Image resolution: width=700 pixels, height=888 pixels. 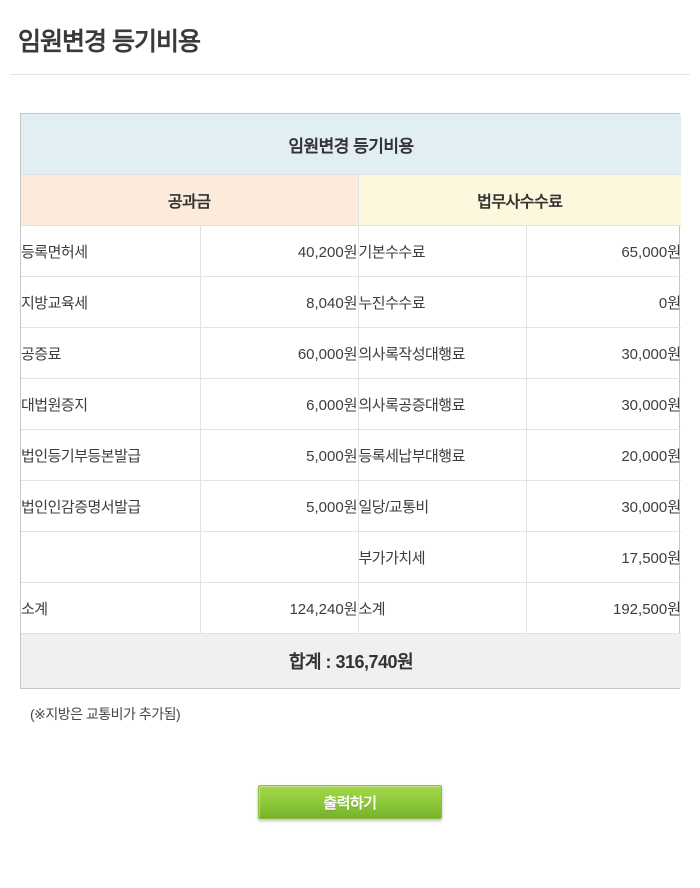 What do you see at coordinates (442, 506) in the screenshot?
I see `cost-label: 일당/교통비` at bounding box center [442, 506].